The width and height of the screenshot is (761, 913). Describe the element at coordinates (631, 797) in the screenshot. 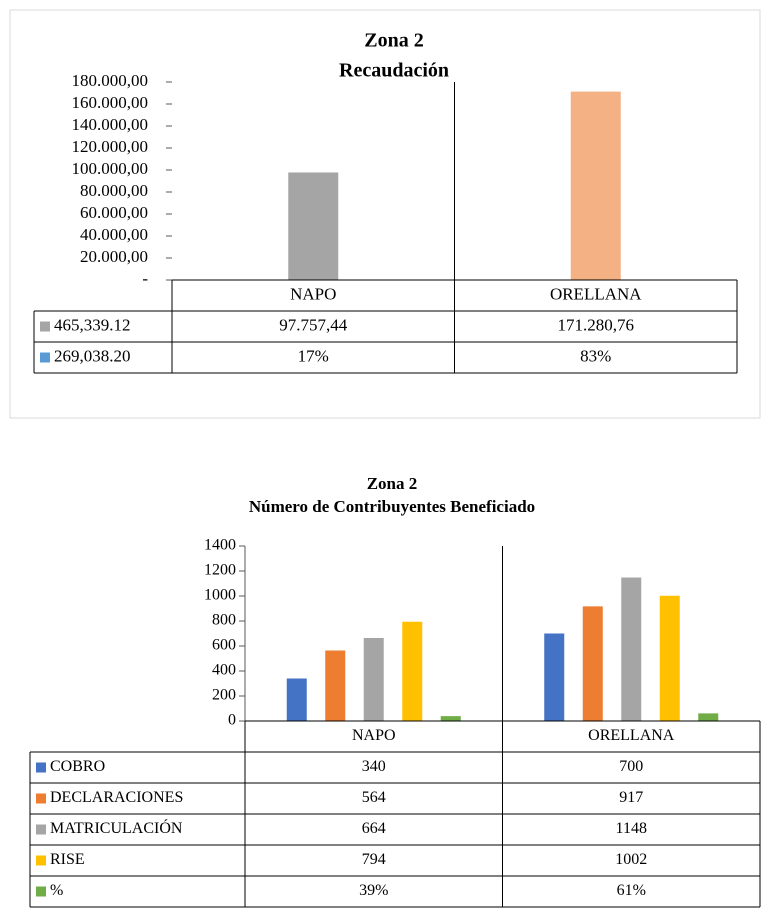

I see `table-value: 917` at that location.